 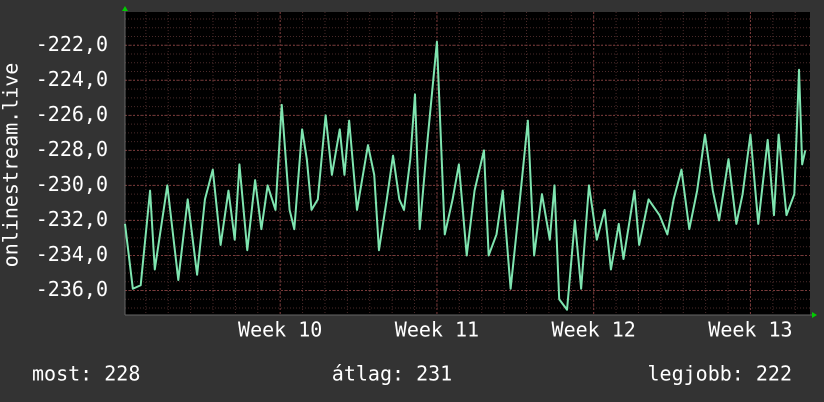 I want to click on y-tick-label: -230,0, so click(x=72, y=184).